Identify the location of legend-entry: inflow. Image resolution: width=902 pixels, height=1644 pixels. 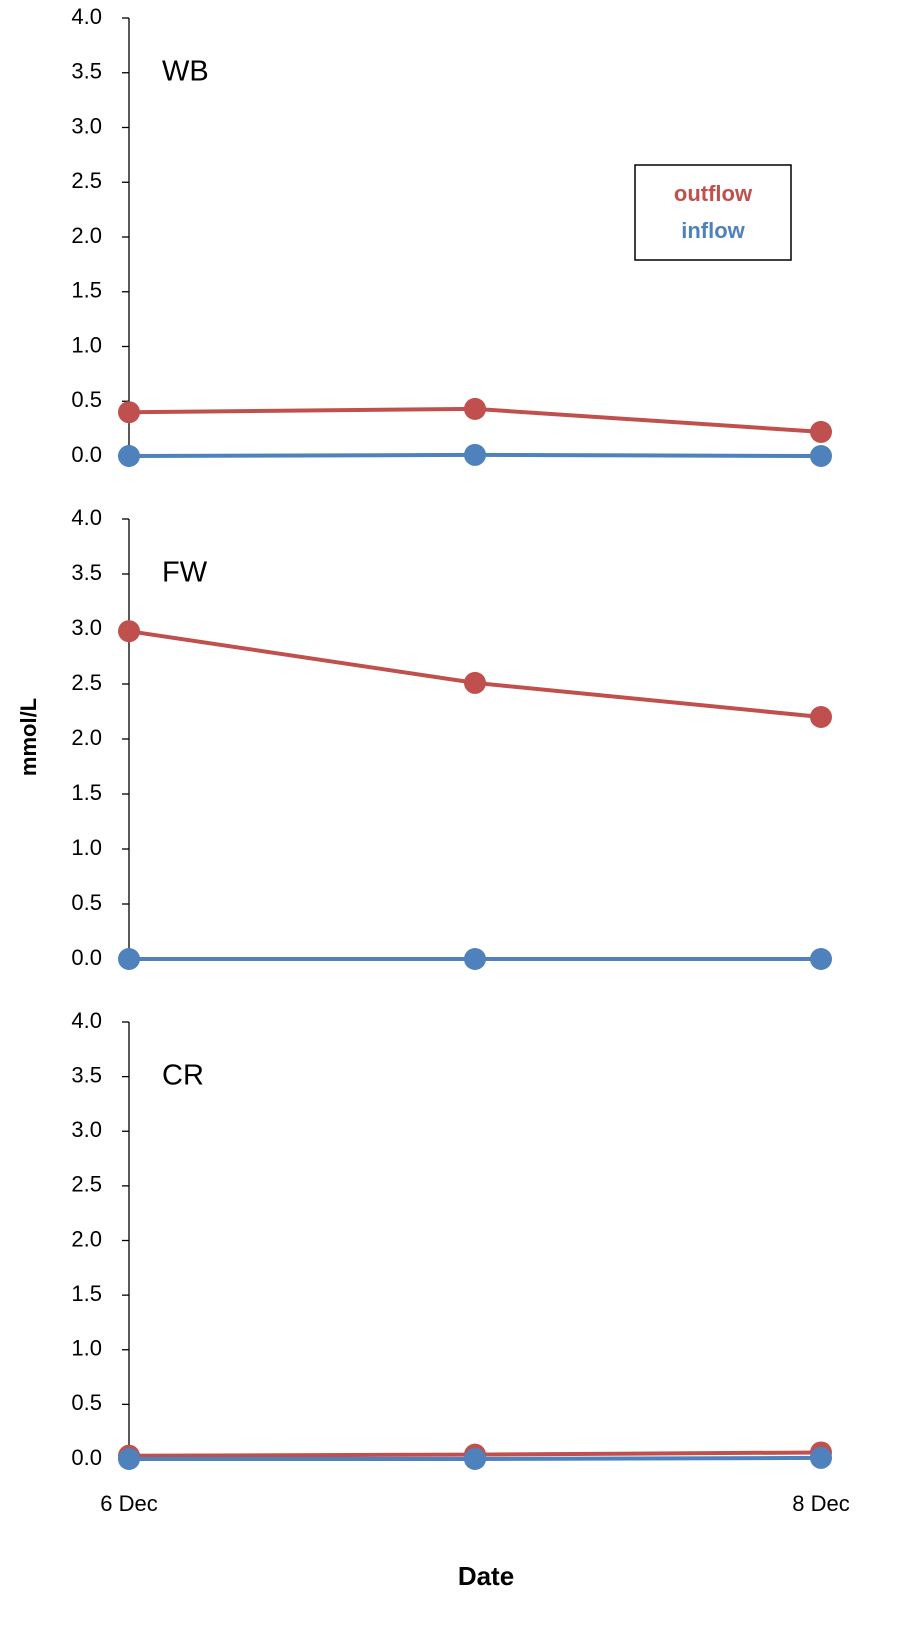
(713, 230).